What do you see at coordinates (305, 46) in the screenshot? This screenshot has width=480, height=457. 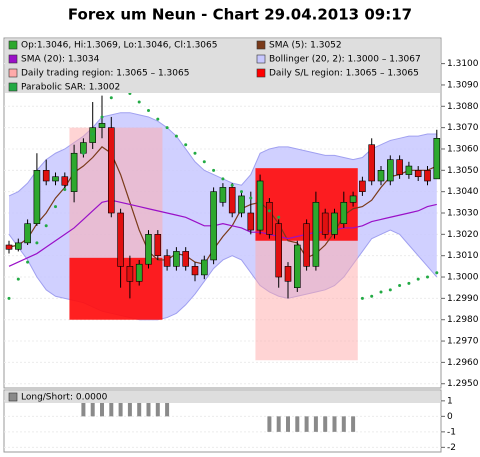 I see `legend-label: SMA (5): 1.3052` at bounding box center [305, 46].